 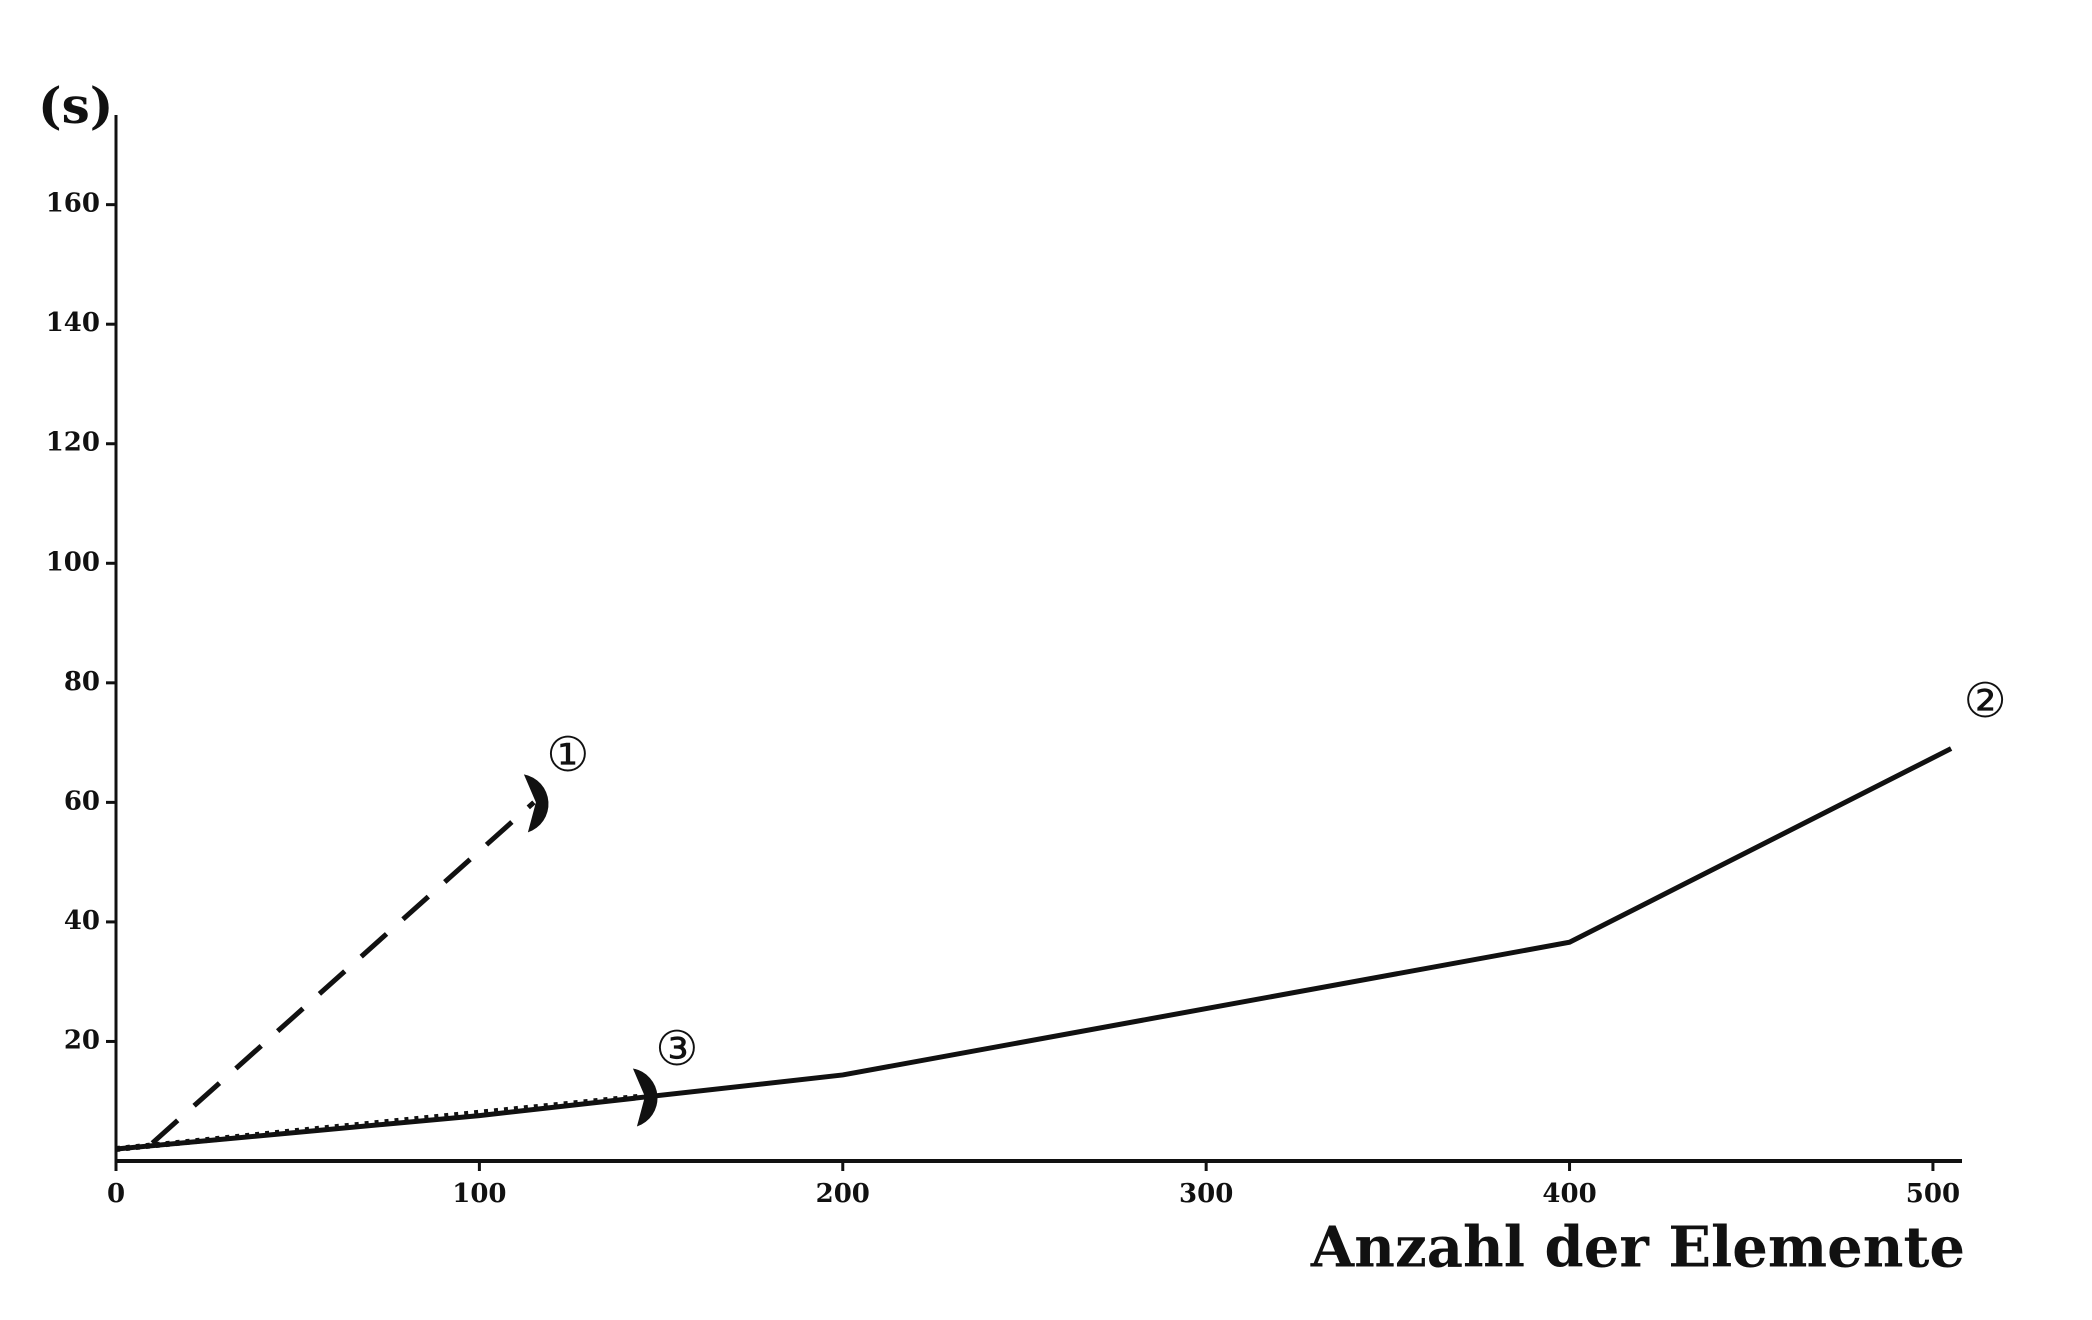 I want to click on x-tick-label: 100, so click(x=479, y=1194).